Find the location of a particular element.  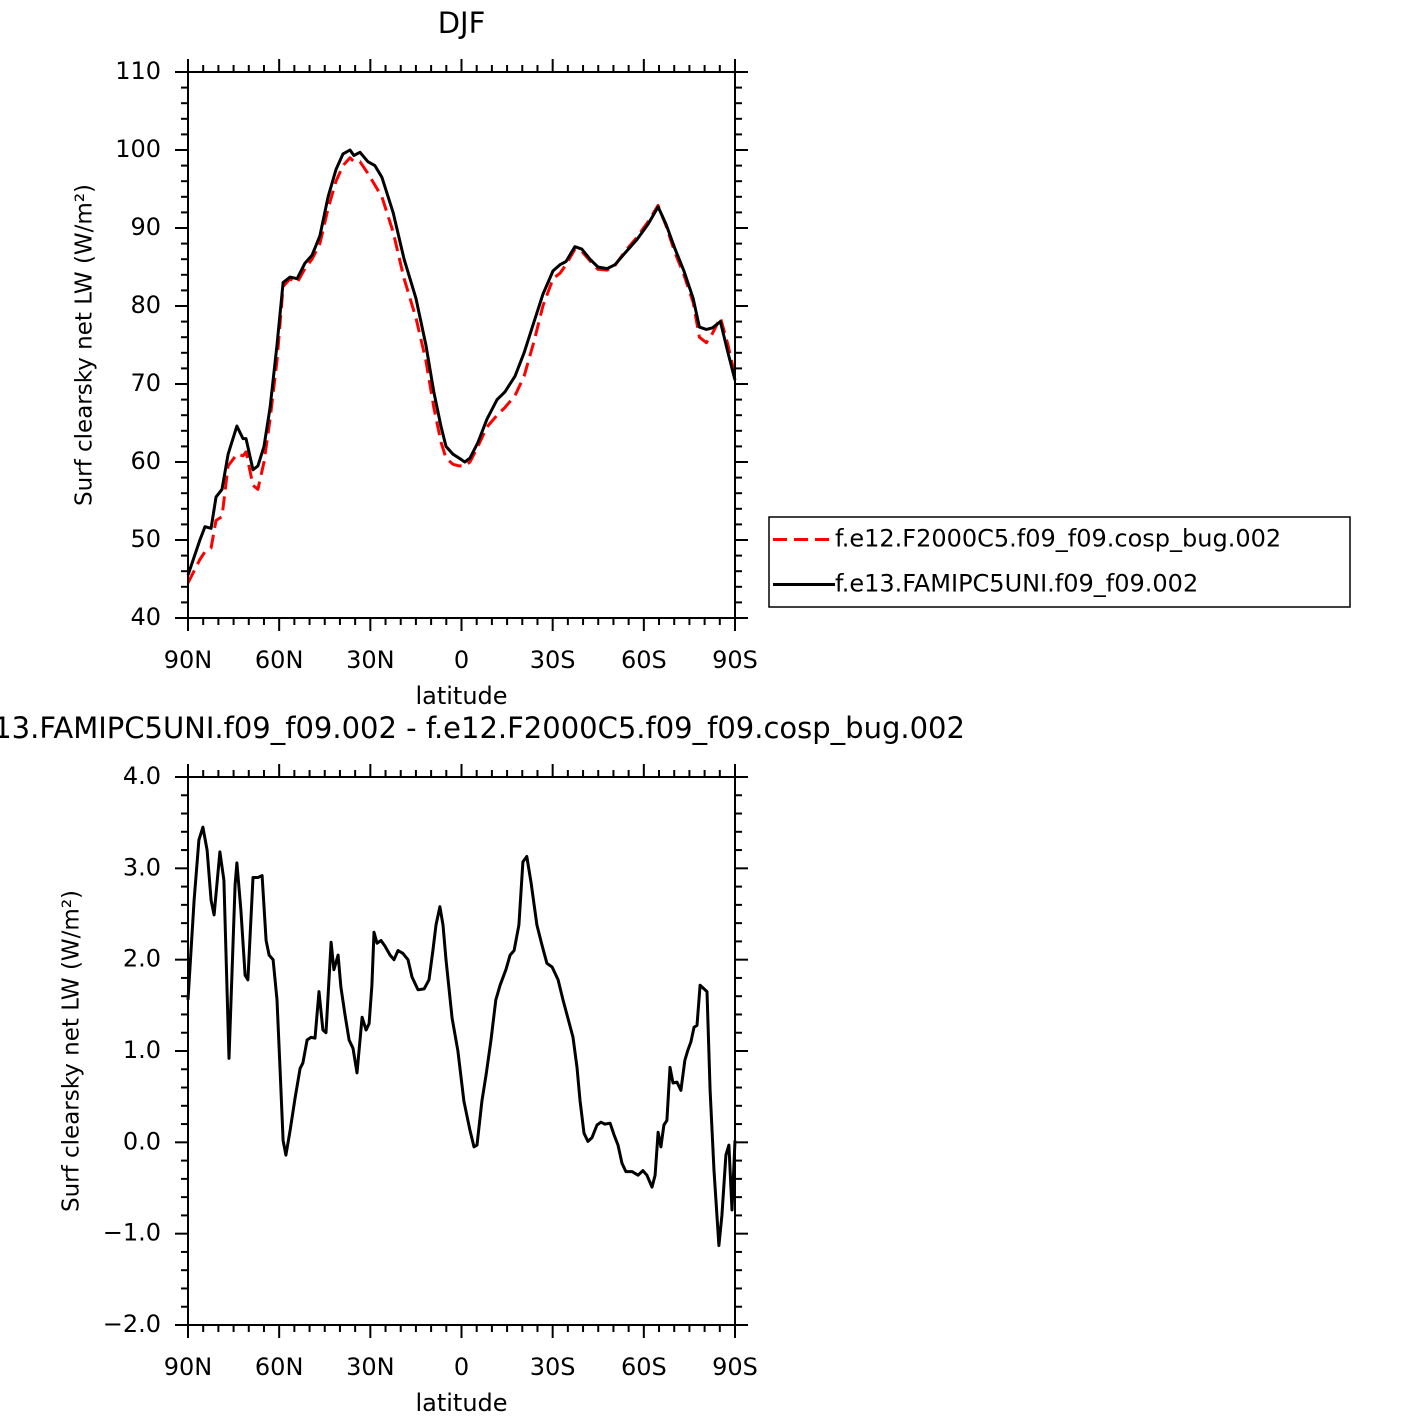

y-tick-label: 90 is located at coordinates (145, 227).